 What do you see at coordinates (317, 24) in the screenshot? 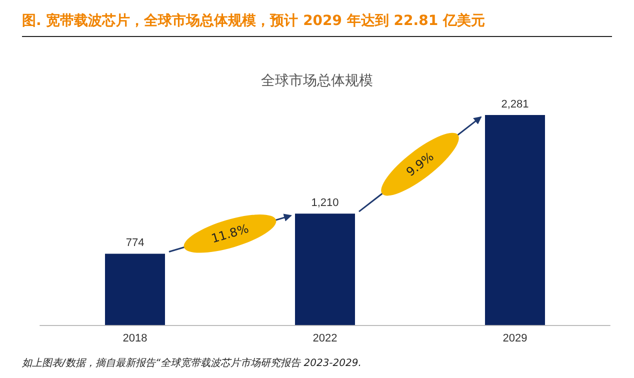
I see `chart-title: 图. 宽带载波芯片，全球市场总体规模，预计 2029 年达到 22.81 亿美元` at bounding box center [317, 24].